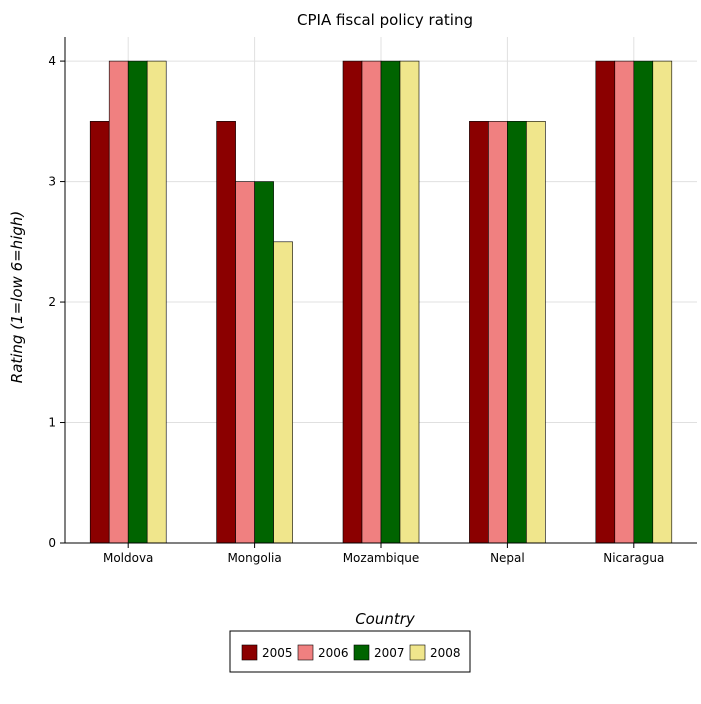 The height and width of the screenshot is (704, 701). I want to click on x-tick-label: Mozambique, so click(381, 558).